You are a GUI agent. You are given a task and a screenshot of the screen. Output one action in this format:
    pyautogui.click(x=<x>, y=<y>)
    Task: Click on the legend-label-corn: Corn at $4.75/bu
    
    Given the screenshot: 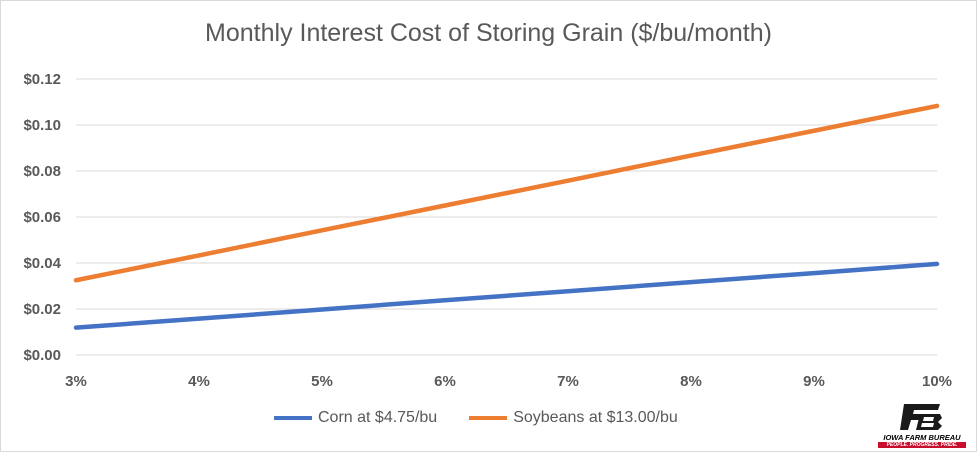 What is the action you would take?
    pyautogui.click(x=378, y=417)
    